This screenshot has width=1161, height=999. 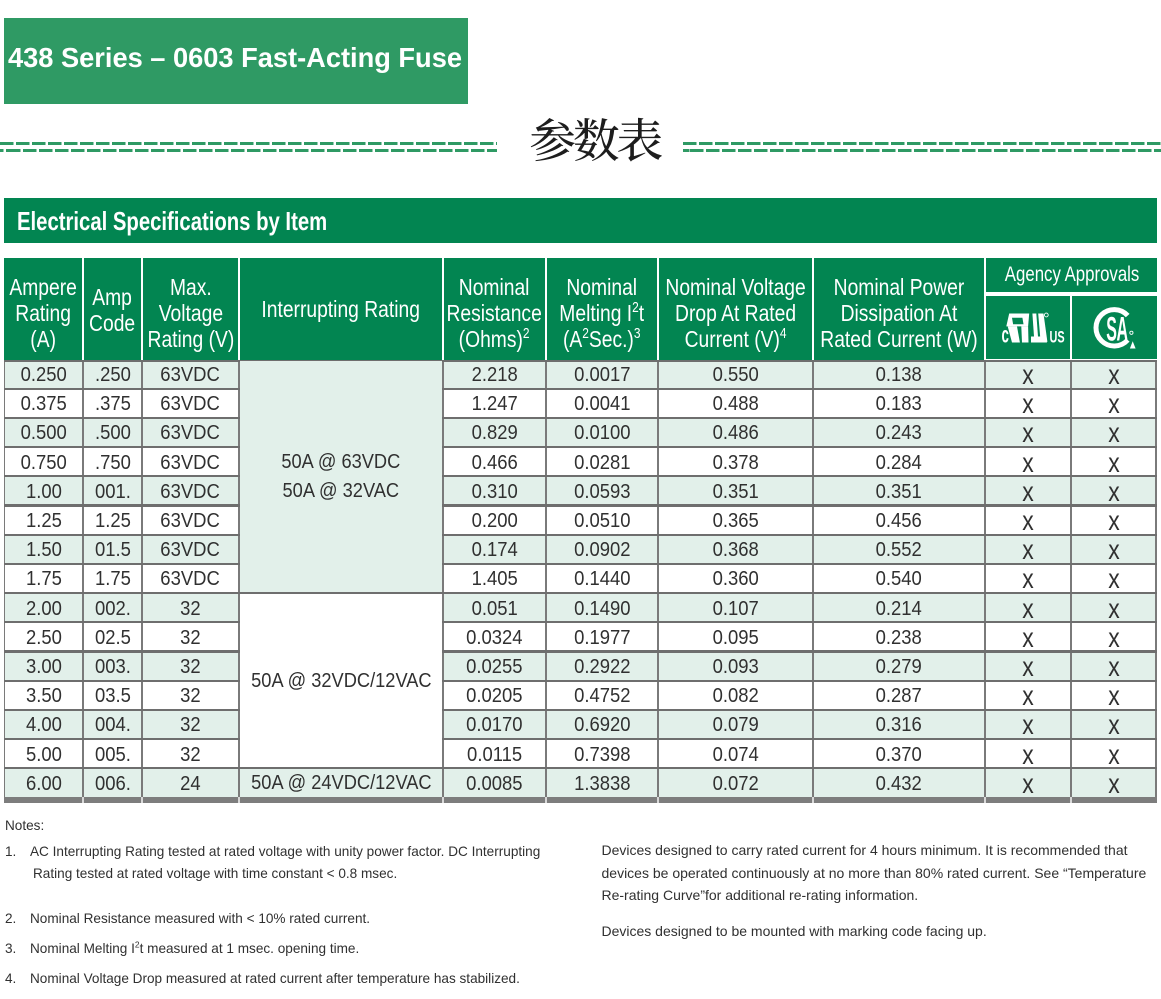 I want to click on svg-text: US, so click(x=1057, y=337).